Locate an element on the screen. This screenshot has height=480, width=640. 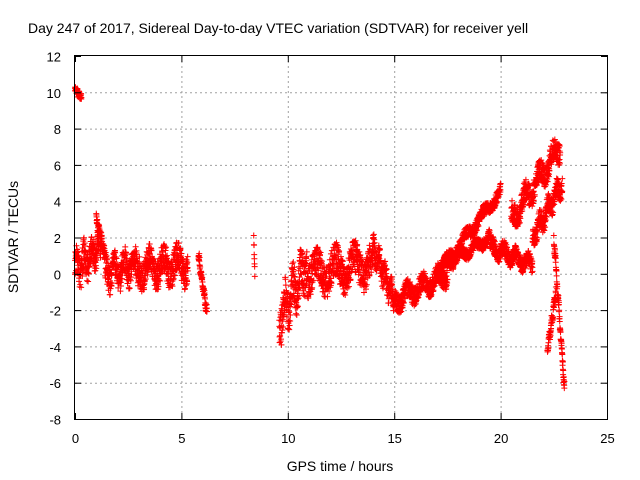
x-tick-label: 0 is located at coordinates (75, 438).